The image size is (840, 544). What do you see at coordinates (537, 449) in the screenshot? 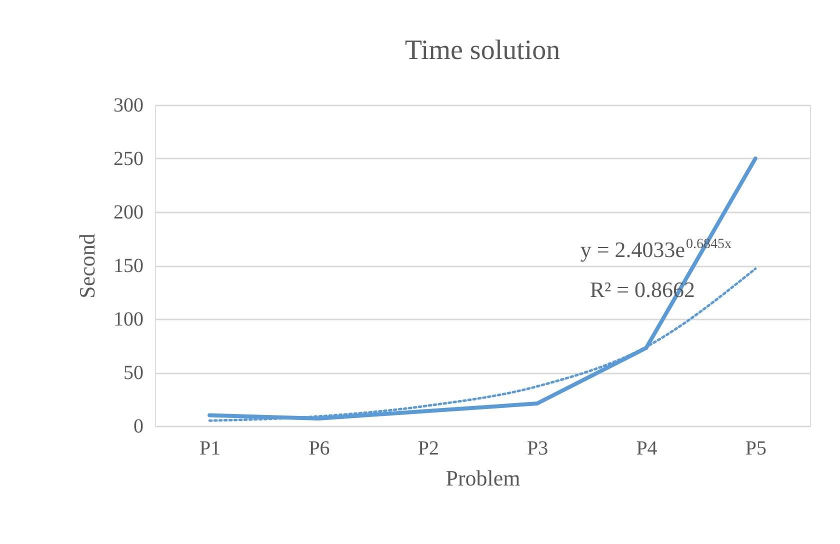
I see `x-tick-label: P3` at bounding box center [537, 449].